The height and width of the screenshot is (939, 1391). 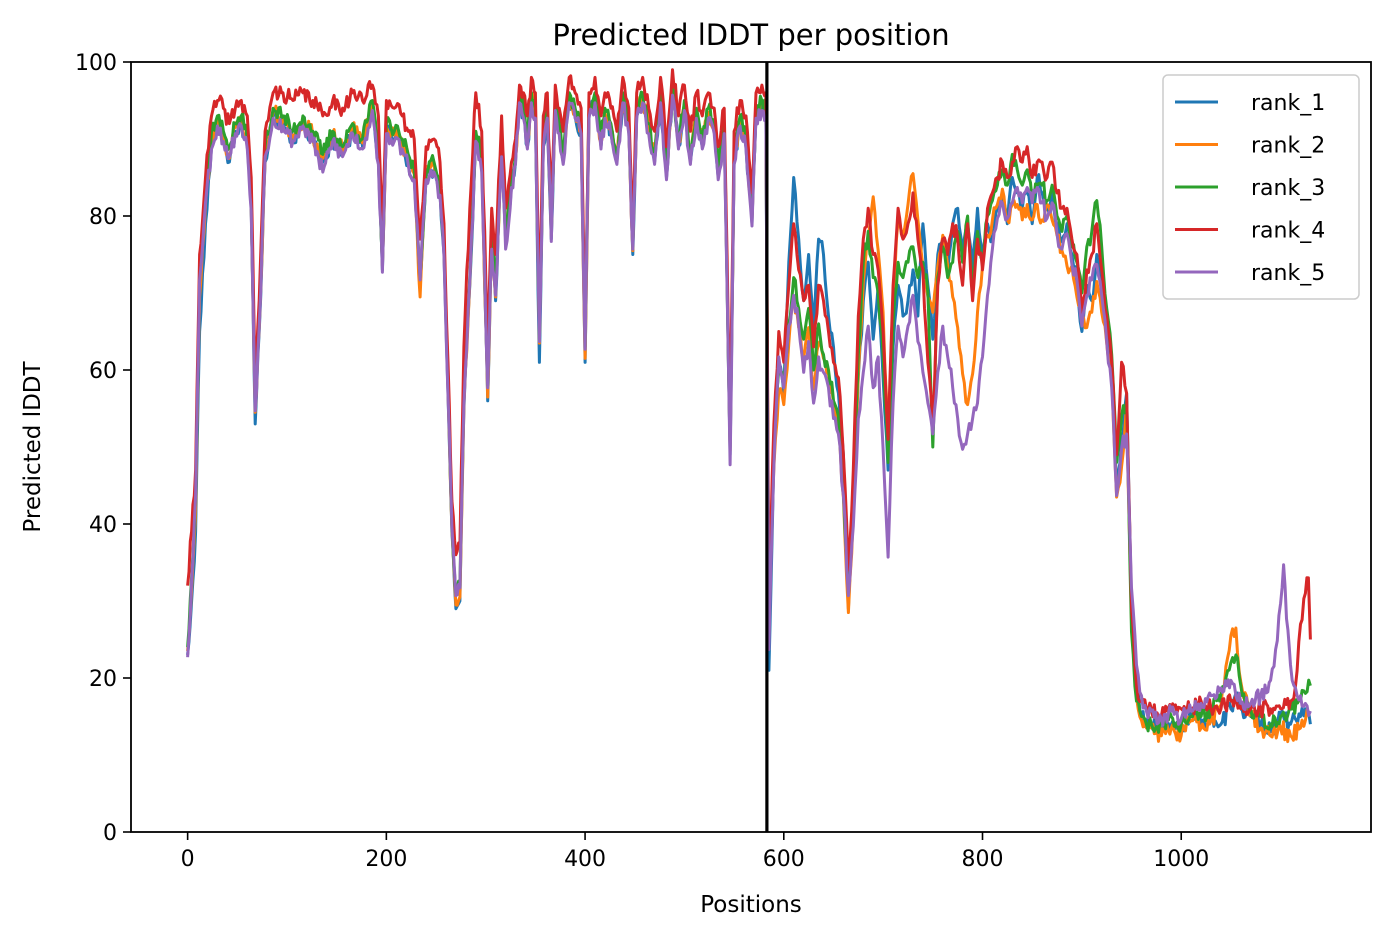 I want to click on x-axis-ticks: 0 200 400 600 800 1000, so click(x=695, y=852).